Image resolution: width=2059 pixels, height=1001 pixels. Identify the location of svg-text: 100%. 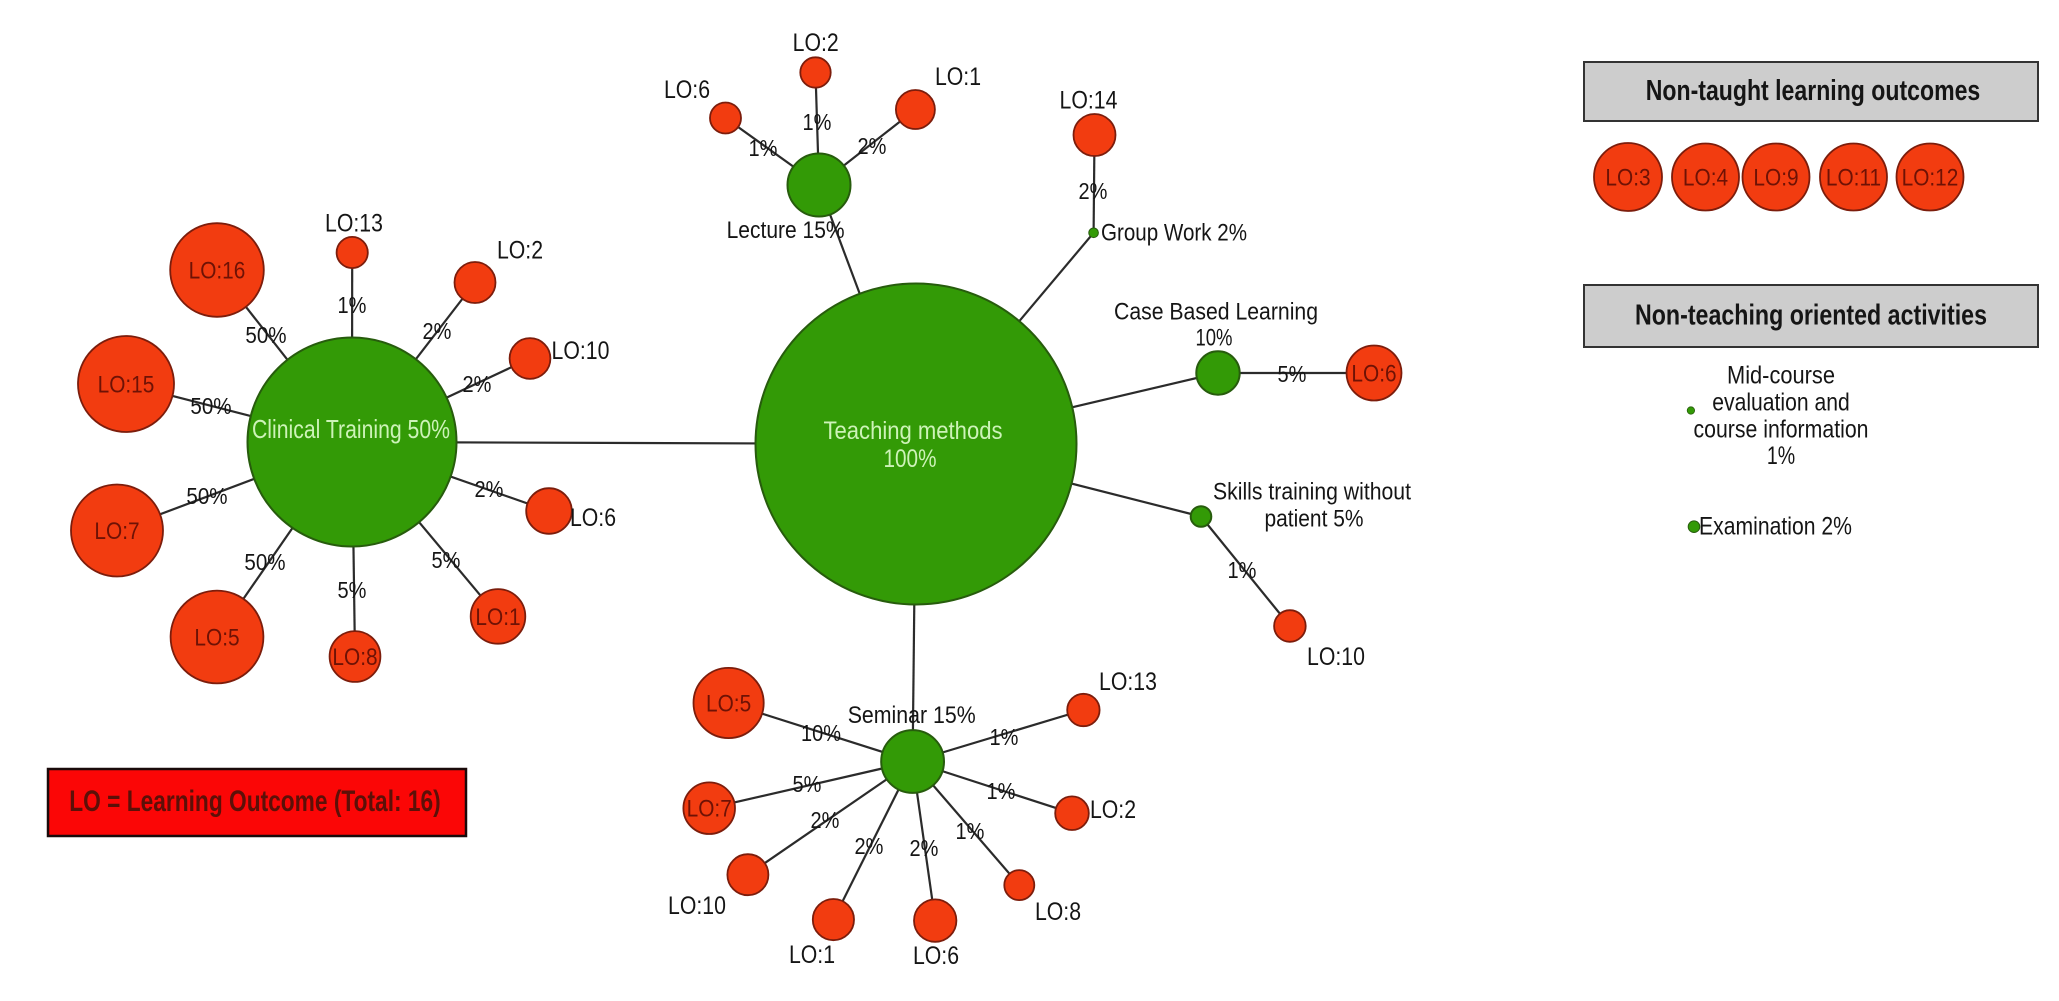
(910, 459).